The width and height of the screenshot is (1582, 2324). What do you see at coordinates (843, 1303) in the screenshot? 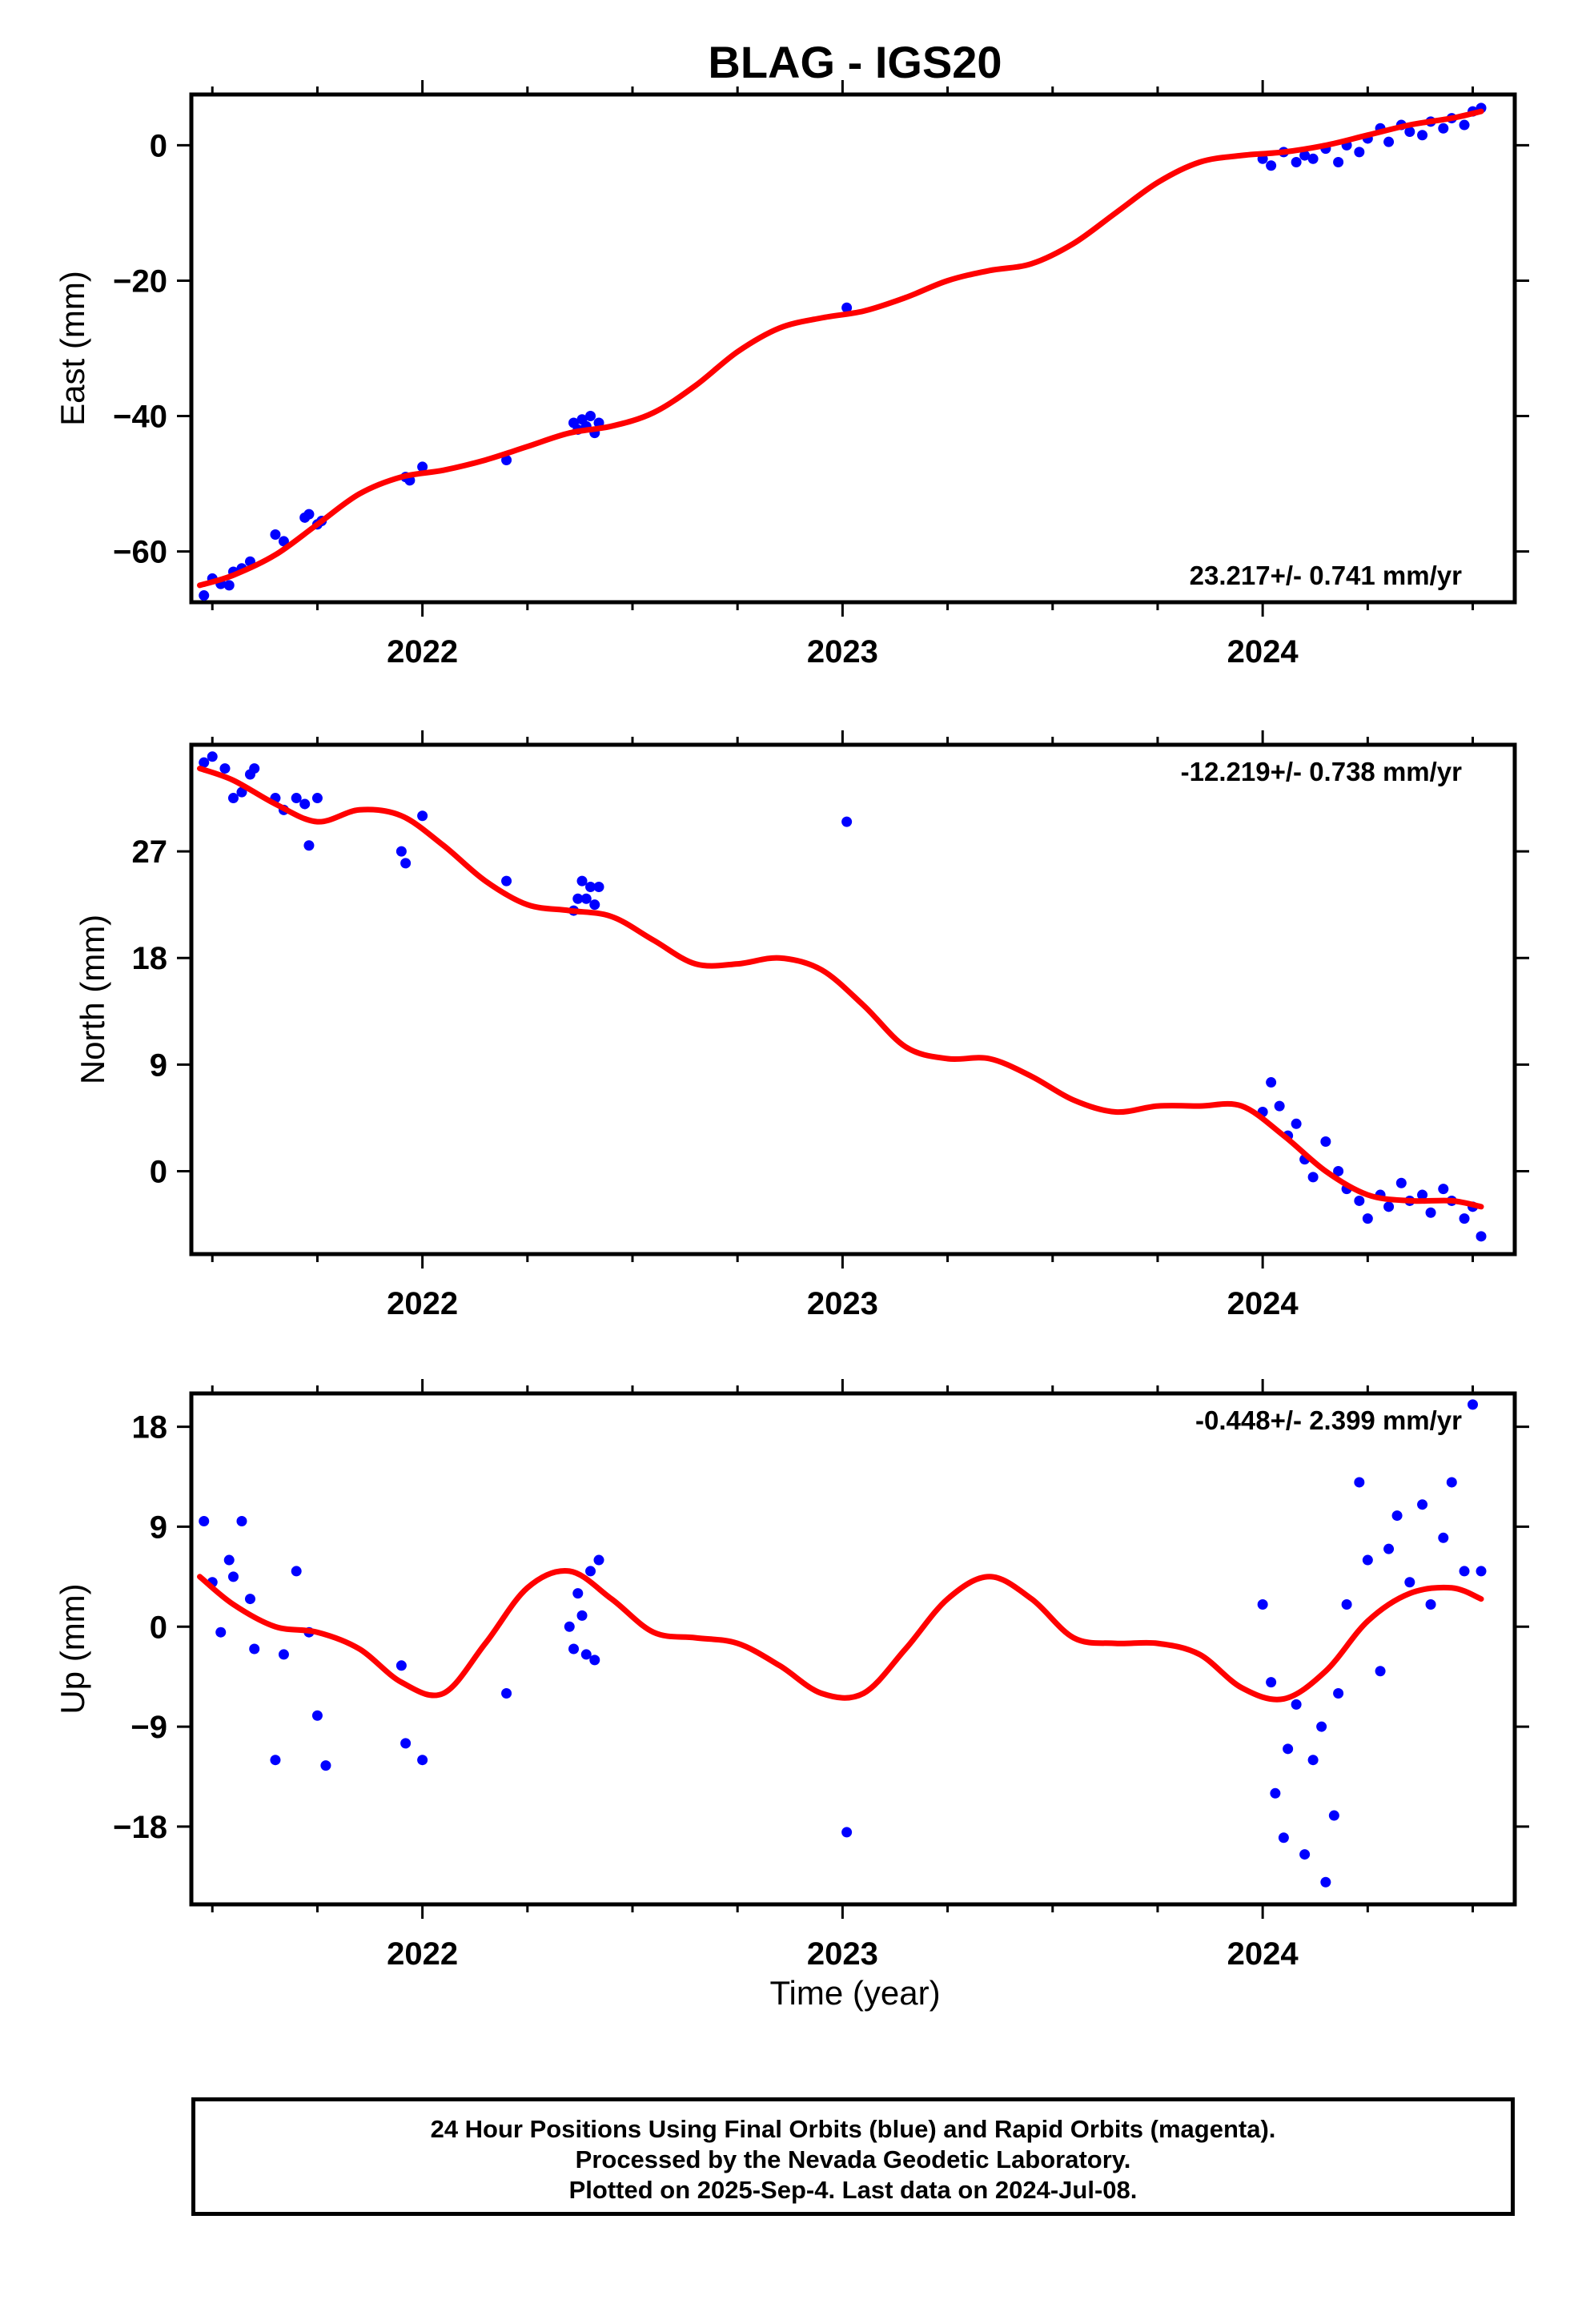
I see `north-x-tick-label: 2023` at bounding box center [843, 1303].